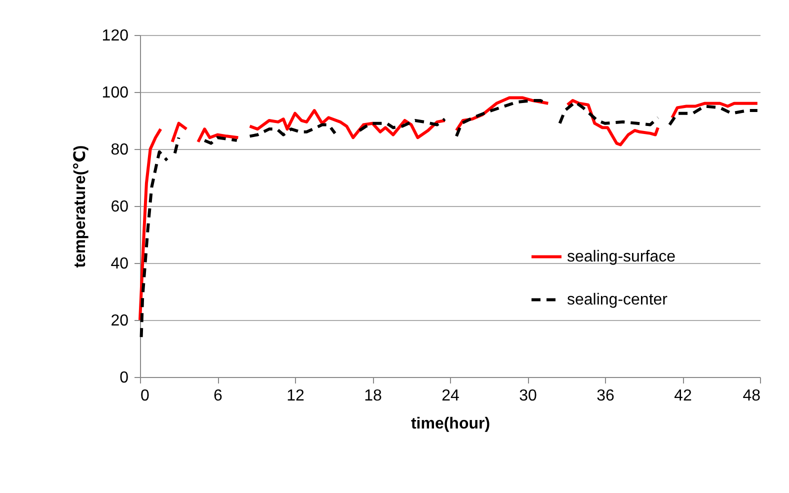 This screenshot has height=493, width=789. Describe the element at coordinates (621, 257) in the screenshot. I see `legend-label: sealing-surface` at that location.